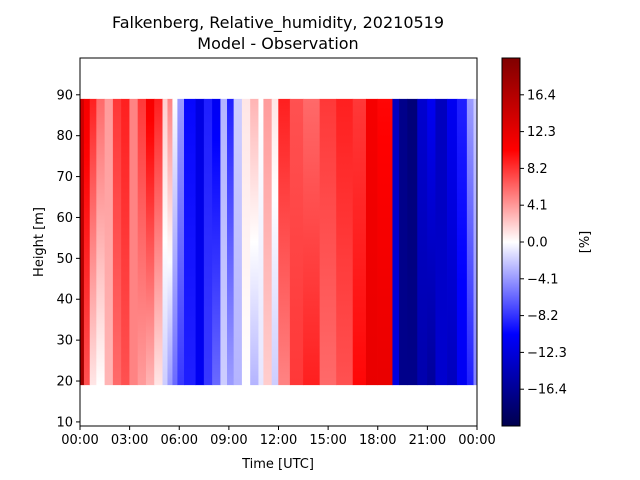 This screenshot has width=640, height=480. Describe the element at coordinates (278, 440) in the screenshot. I see `x-tick-label: 12:00` at that location.